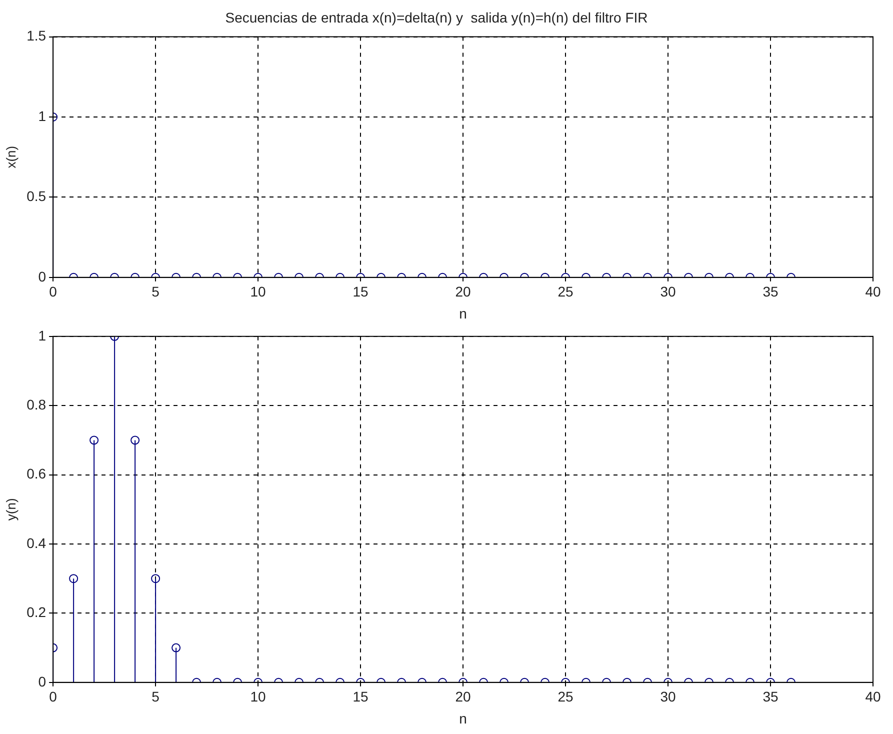 This screenshot has height=734, width=893. What do you see at coordinates (36, 196) in the screenshot?
I see `y-tick-label: 0.5` at bounding box center [36, 196].